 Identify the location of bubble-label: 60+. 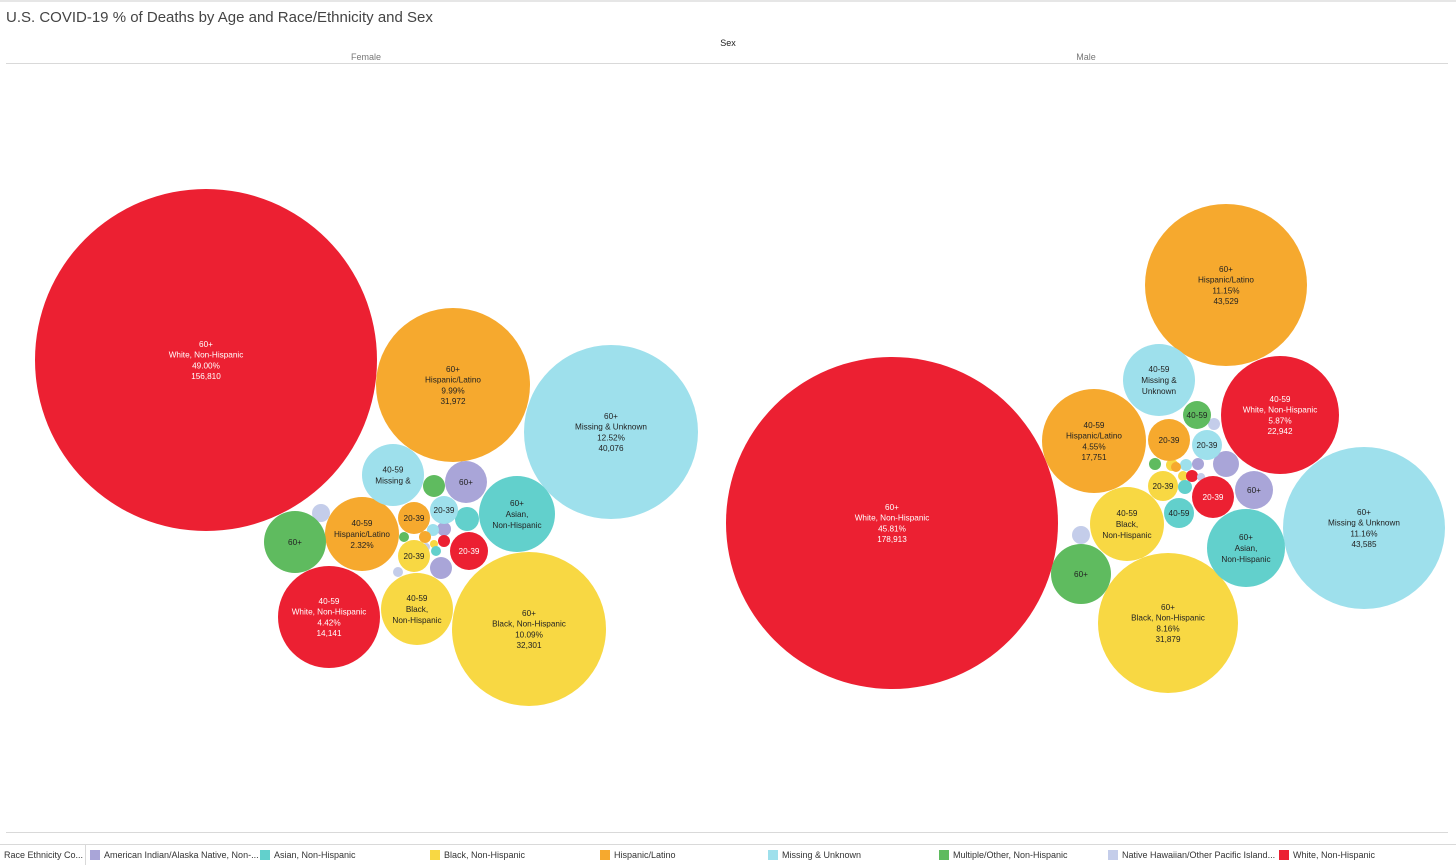
(611, 416).